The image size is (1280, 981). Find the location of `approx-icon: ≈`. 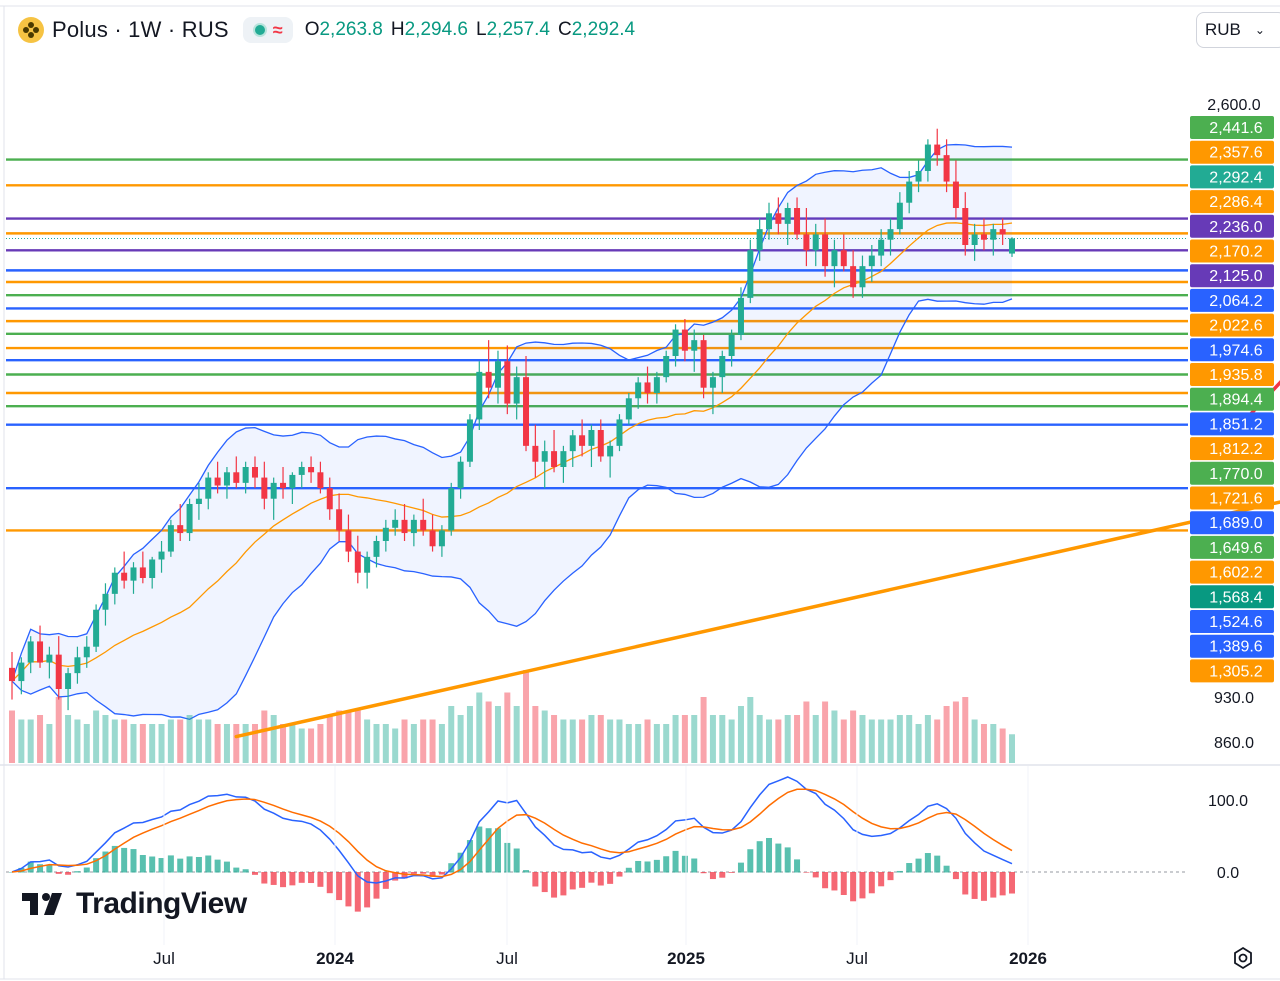

approx-icon: ≈ is located at coordinates (277, 30).